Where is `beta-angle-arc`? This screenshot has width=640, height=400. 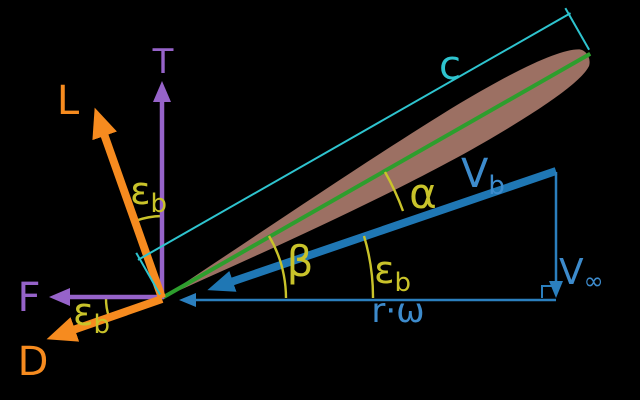
beta-angle-arc is located at coordinates (277, 267).